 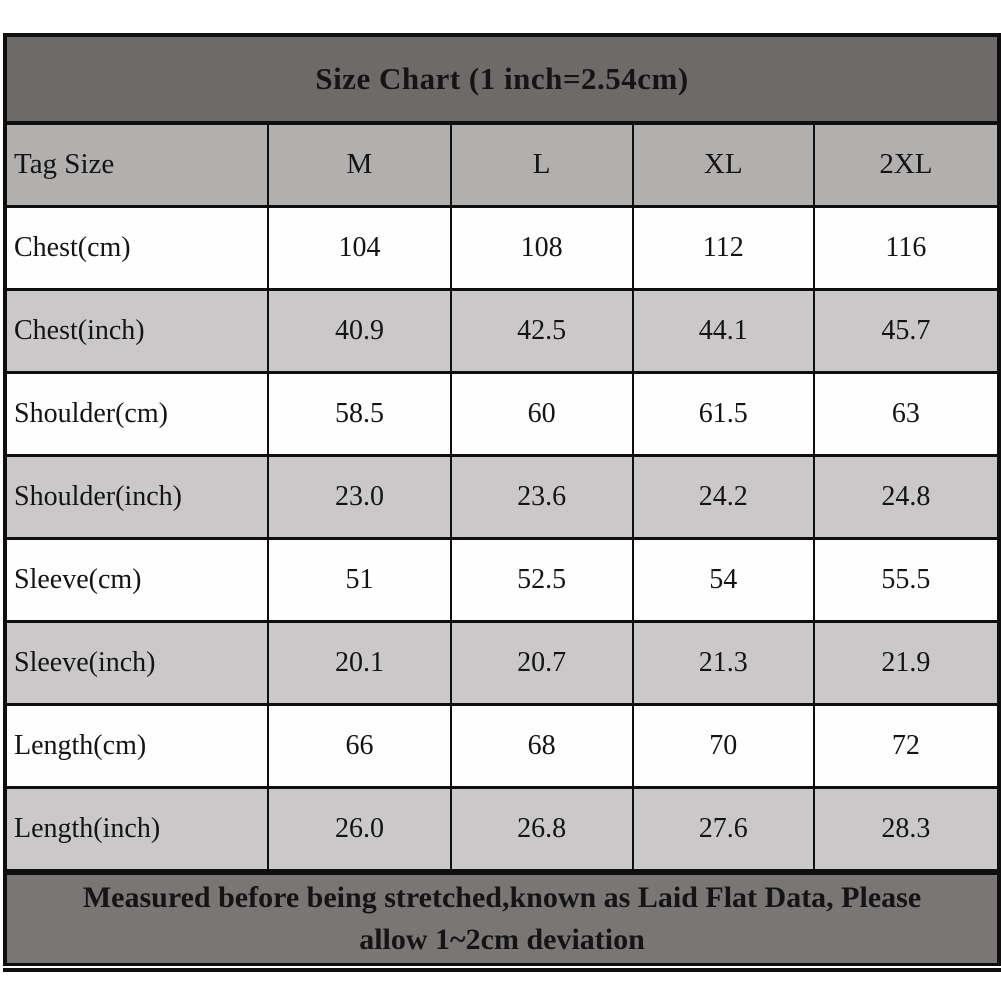 What do you see at coordinates (541, 166) in the screenshot?
I see `column-header-l: L` at bounding box center [541, 166].